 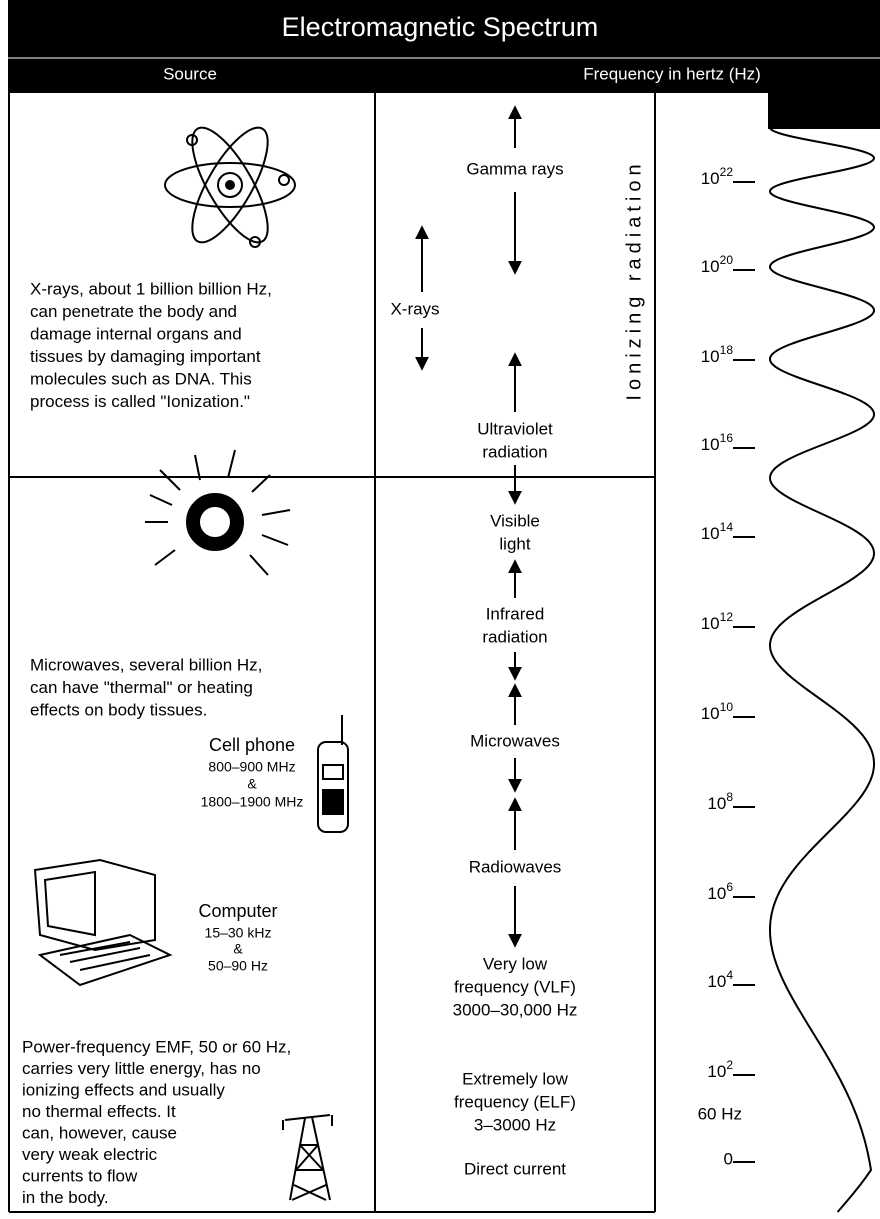 What do you see at coordinates (729, 887) in the screenshot?
I see `scale-exp: 6` at bounding box center [729, 887].